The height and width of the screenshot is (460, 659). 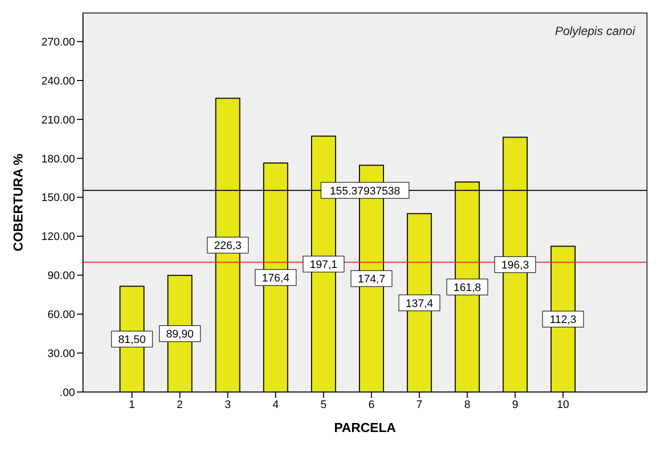 I want to click on data-label: 226,3, so click(x=228, y=246).